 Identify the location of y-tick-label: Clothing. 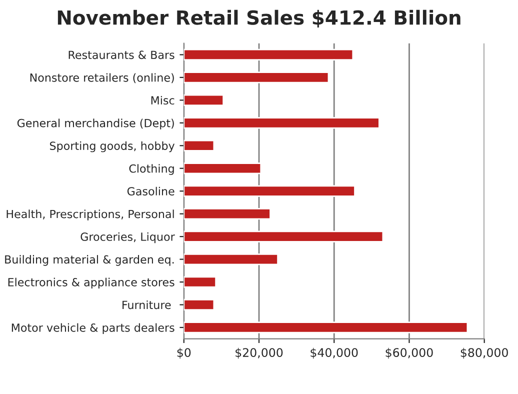
(151, 169).